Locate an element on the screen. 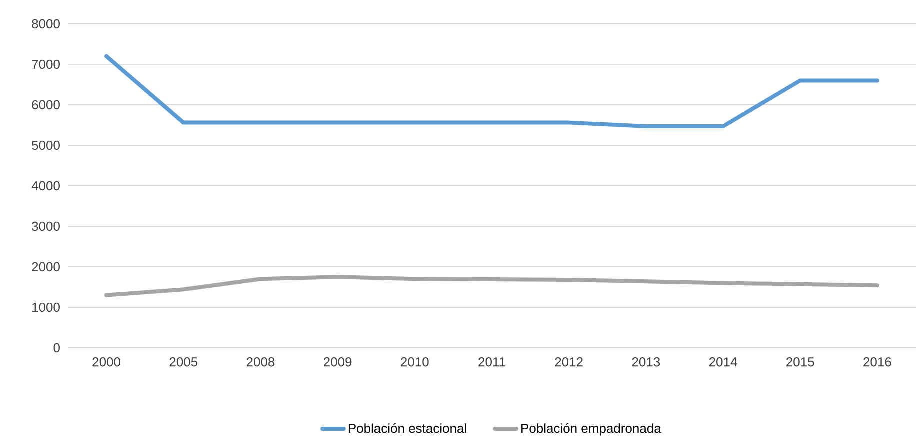 This screenshot has width=916, height=441. x-tick-label: 2011 is located at coordinates (492, 362).